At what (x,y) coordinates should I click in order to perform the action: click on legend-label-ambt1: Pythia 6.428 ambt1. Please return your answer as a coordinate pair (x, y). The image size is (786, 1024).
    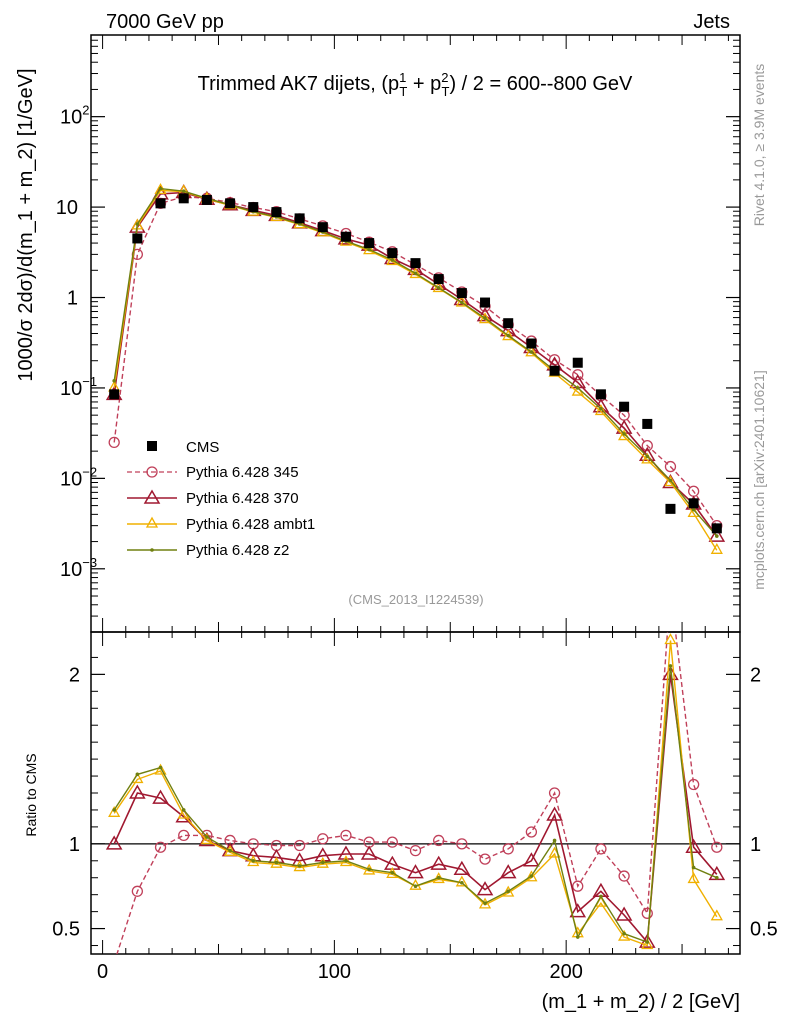
    Looking at the image, I should click on (250, 524).